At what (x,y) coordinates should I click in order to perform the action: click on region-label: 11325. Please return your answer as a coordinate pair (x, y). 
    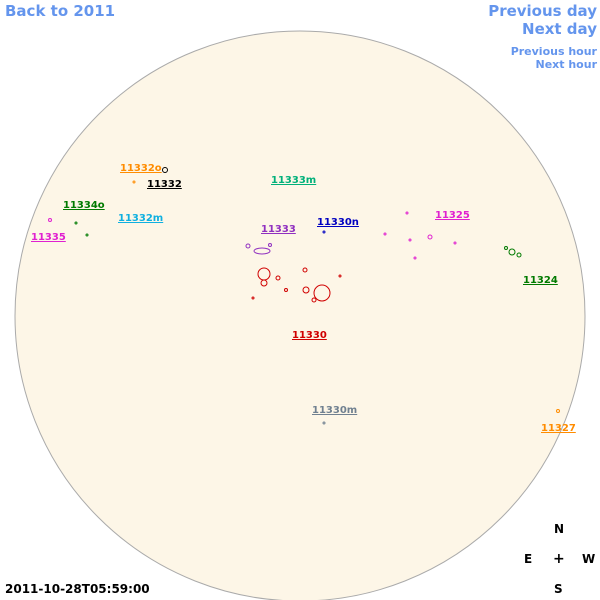
    Looking at the image, I should click on (452, 215).